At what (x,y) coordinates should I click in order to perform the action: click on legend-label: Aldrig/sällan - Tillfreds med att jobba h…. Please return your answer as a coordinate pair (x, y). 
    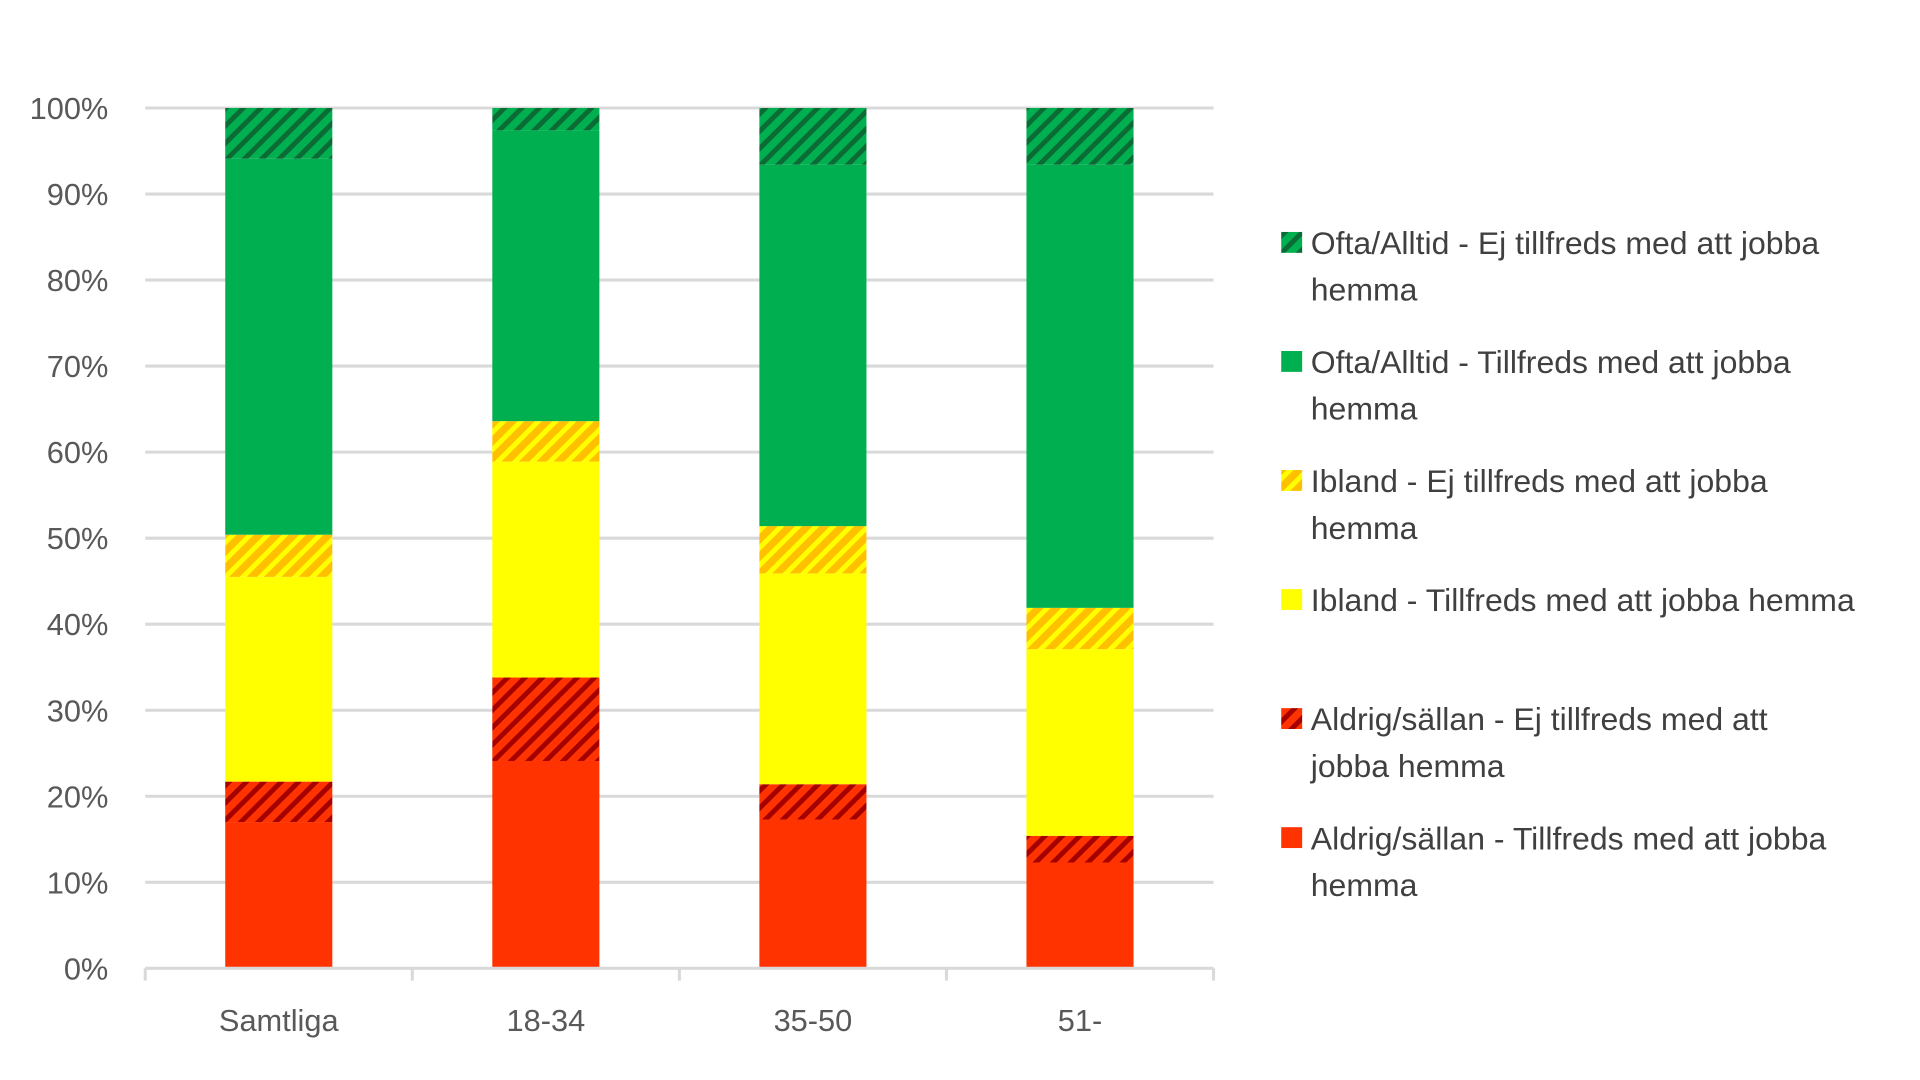
    Looking at the image, I should click on (1569, 861).